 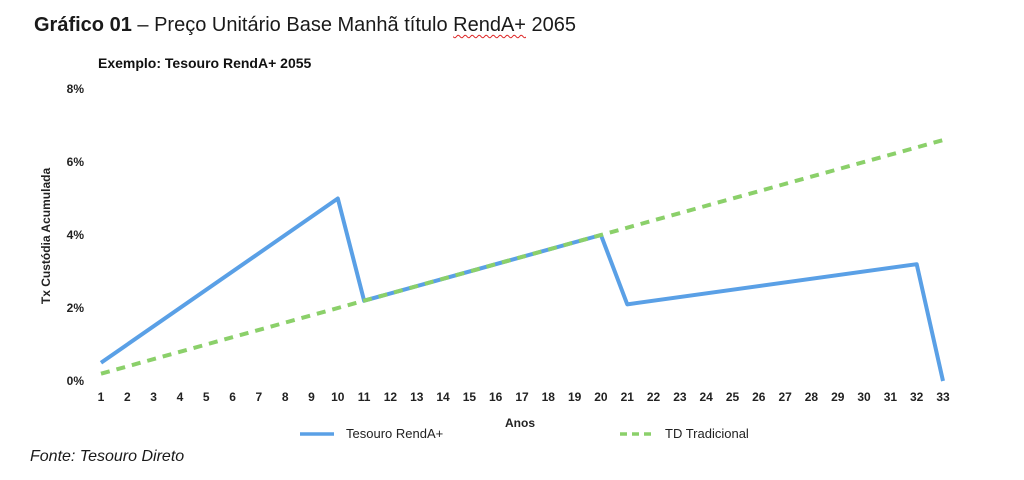 What do you see at coordinates (654, 397) in the screenshot?
I see `x-tick-label: 22` at bounding box center [654, 397].